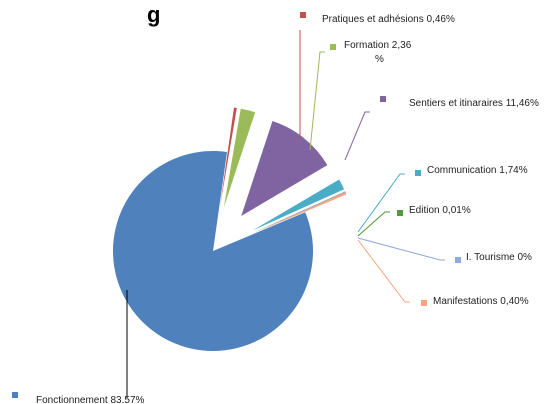 The image size is (546, 404). Describe the element at coordinates (90, 399) in the screenshot. I see `slice-label: Fonctionnement 83.57%` at that location.